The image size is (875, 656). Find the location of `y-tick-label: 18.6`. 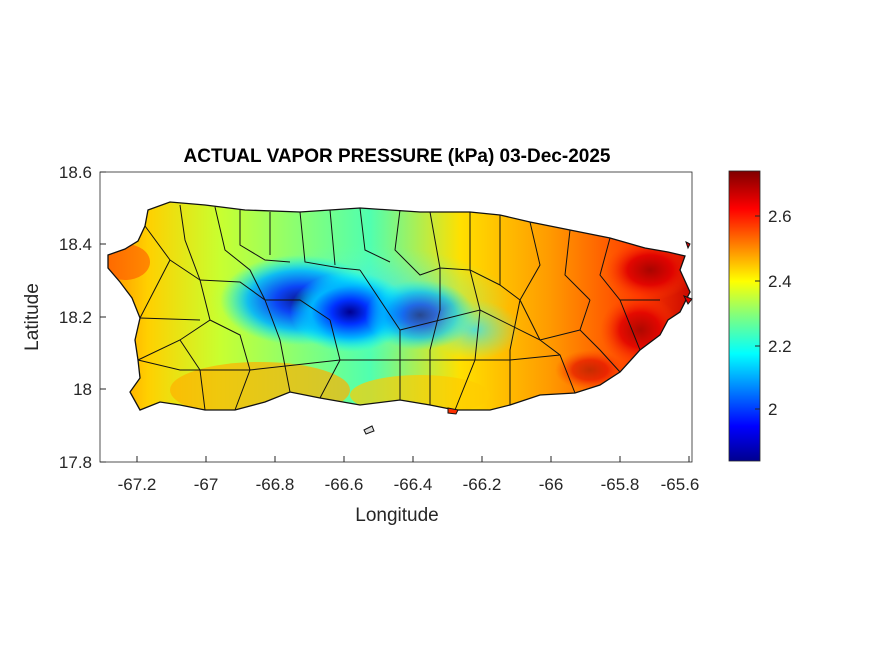

y-tick-label: 18.6 is located at coordinates (75, 172).